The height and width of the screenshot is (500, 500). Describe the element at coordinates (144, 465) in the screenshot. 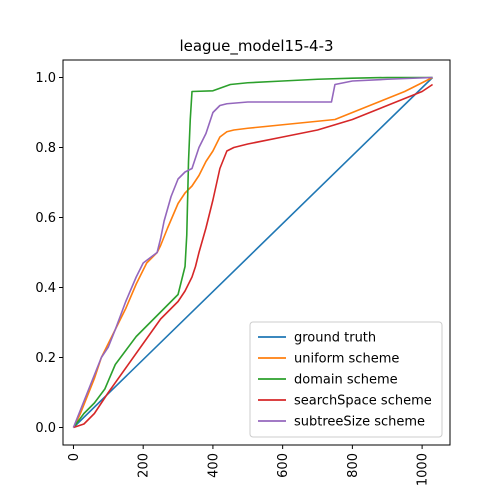

I see `x-tick-label: 200` at that location.